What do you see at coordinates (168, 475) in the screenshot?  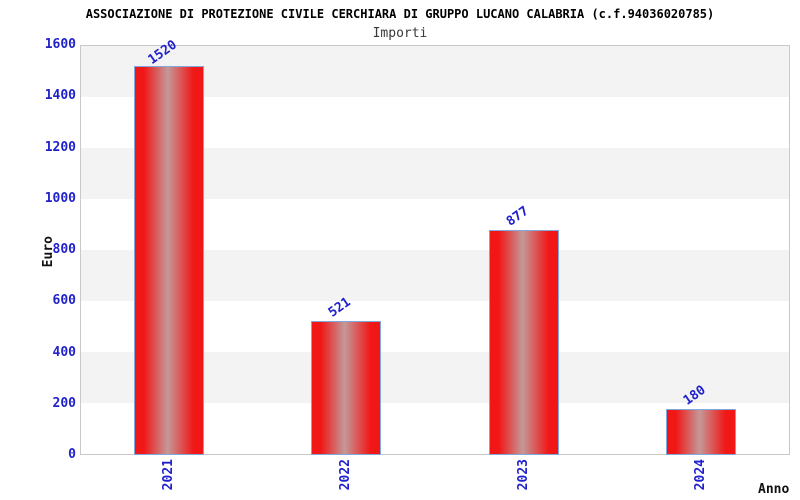 I see `x-tick-label: 2021` at bounding box center [168, 475].